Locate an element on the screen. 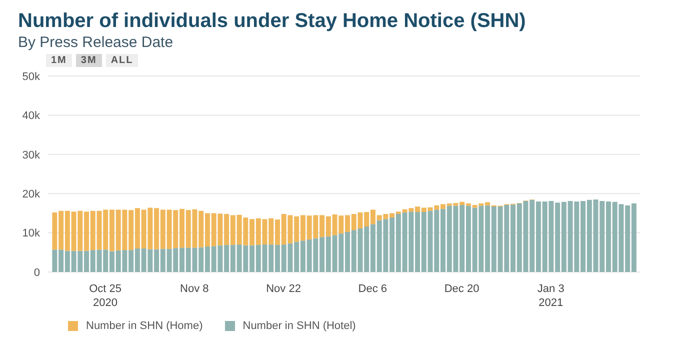  chart-subtitle: By Press Release Date is located at coordinates (96, 42).